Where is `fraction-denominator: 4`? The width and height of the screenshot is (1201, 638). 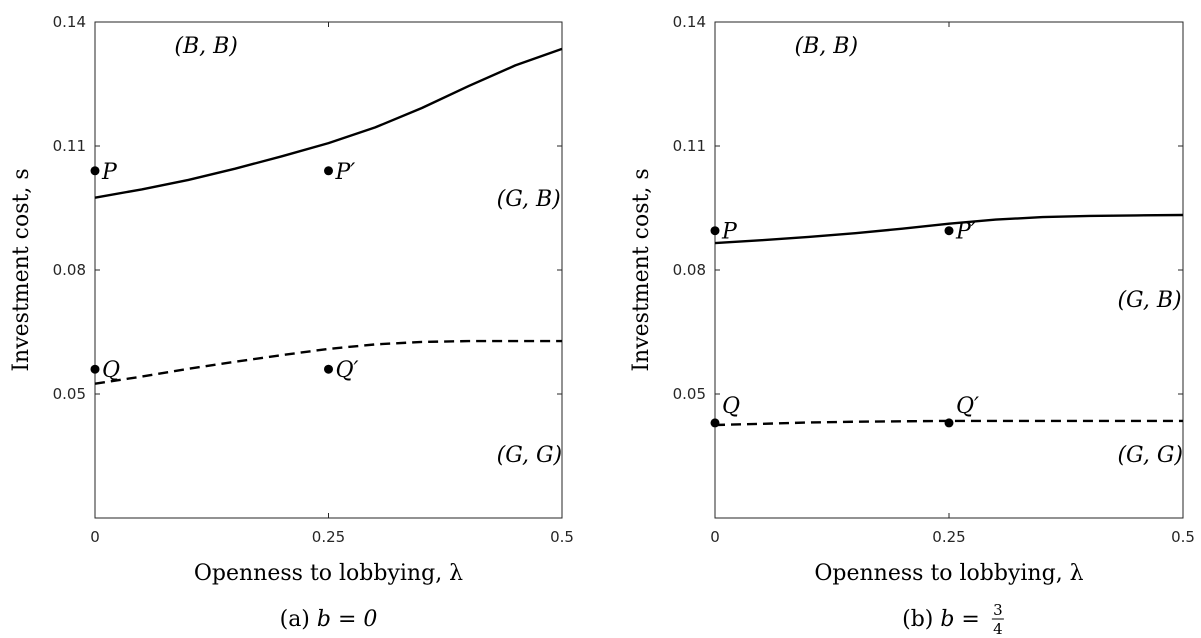 fraction-denominator: 4 is located at coordinates (998, 629).